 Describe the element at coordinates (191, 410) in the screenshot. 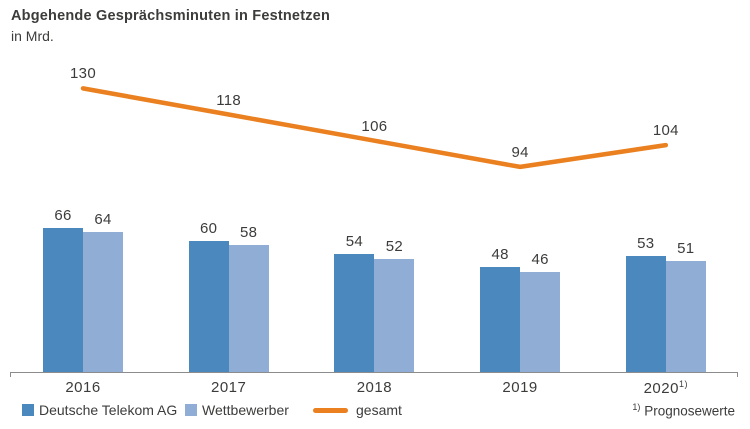

I see `wettbewerber-swatch-icon` at that location.